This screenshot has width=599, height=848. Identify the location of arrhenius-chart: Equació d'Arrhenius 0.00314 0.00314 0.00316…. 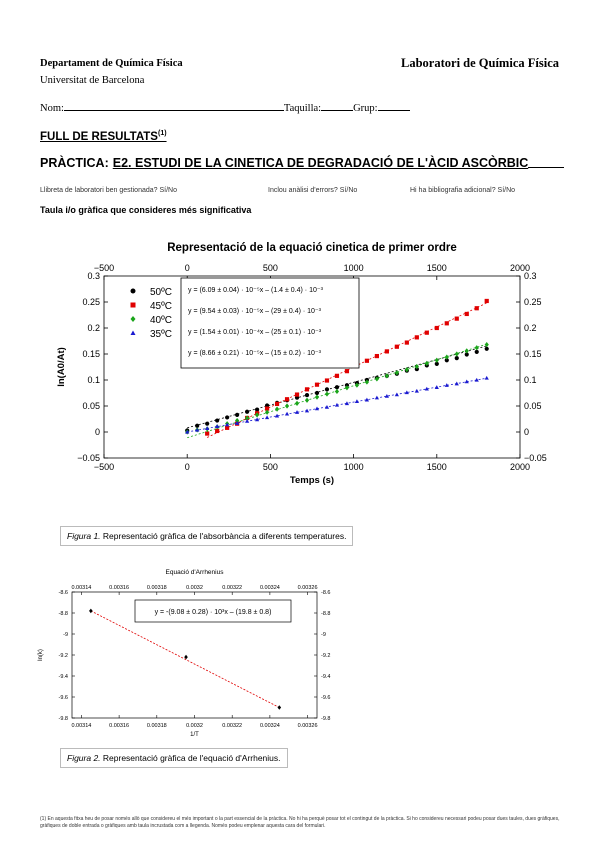
(184, 653).